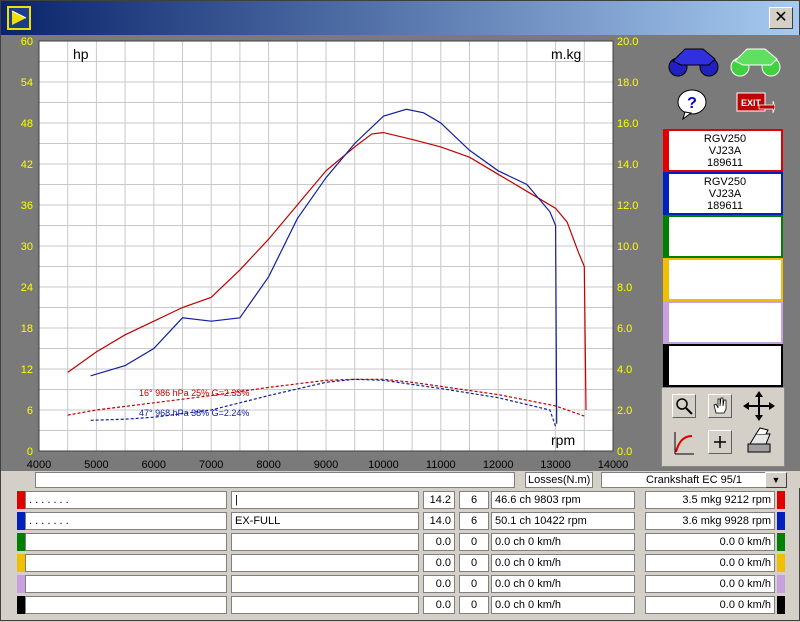 The image size is (800, 622). Describe the element at coordinates (627, 42) in the screenshot. I see `y-right-tick-label: 20.0` at that location.